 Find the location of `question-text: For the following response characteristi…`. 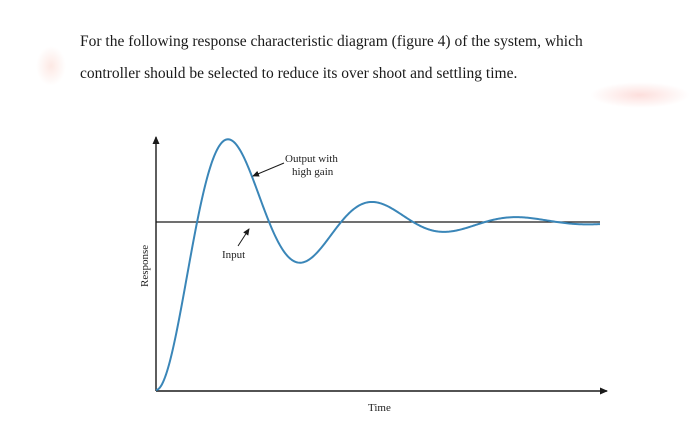

question-text: For the following response characteristi… is located at coordinates (380, 58).